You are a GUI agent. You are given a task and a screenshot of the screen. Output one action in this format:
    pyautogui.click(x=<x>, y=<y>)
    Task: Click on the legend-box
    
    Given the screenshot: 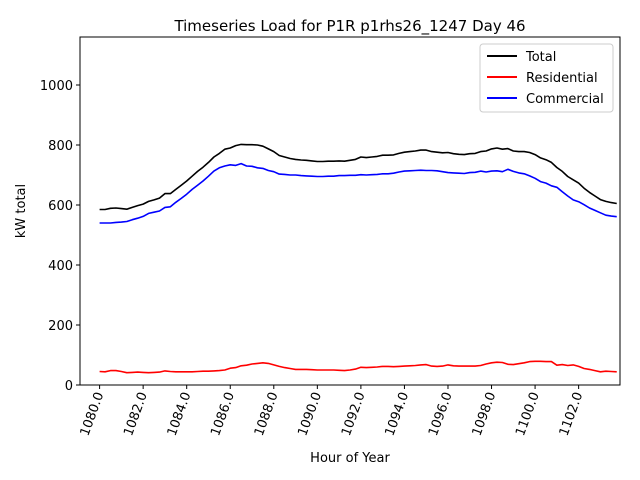 What is the action you would take?
    pyautogui.click(x=546, y=78)
    